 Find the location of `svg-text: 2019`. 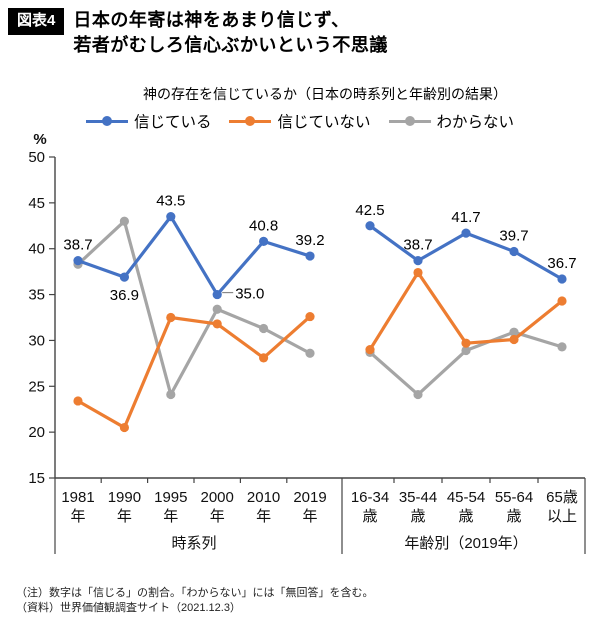

svg-text: 2019 is located at coordinates (309, 497).